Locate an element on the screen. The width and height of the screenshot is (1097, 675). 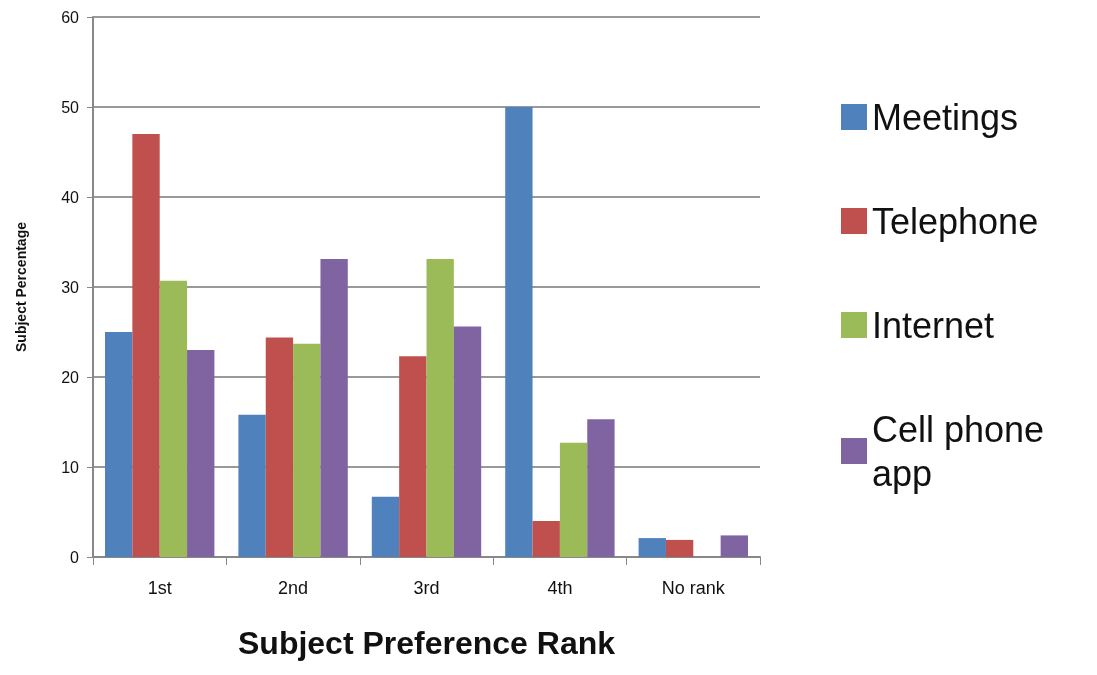
x-axis-title: Subject Preference Rank is located at coordinates (426, 643).